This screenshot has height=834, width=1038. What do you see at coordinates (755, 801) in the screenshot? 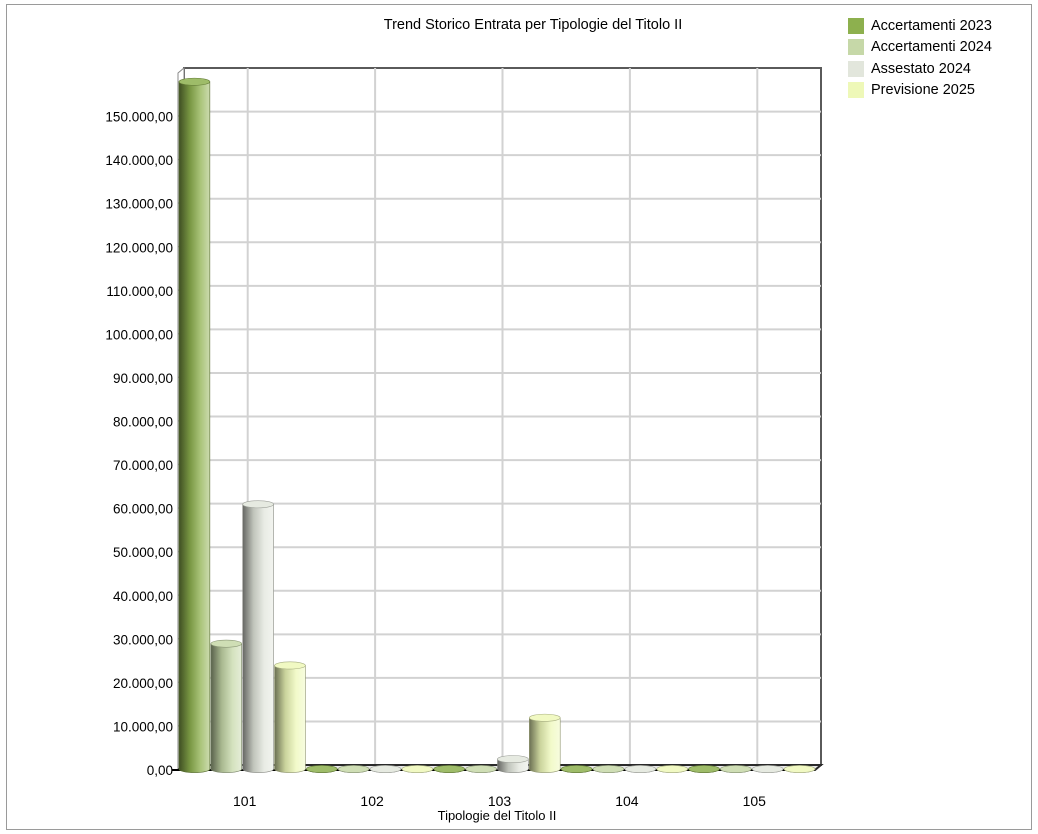
I see `x-tick-label: 105` at bounding box center [755, 801].